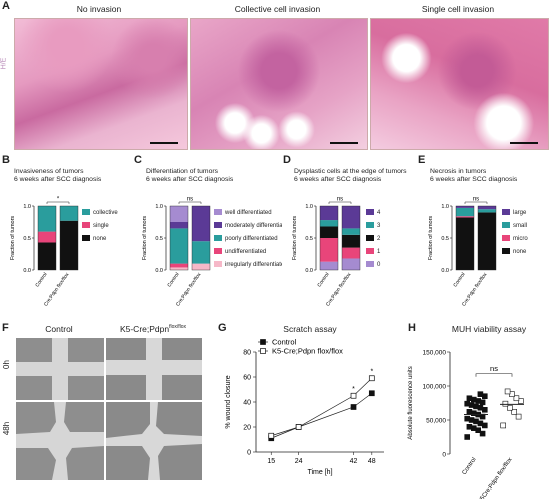 Image resolution: width=550 pixels, height=499 pixels. What do you see at coordinates (222, 328) in the screenshot?
I see `panel-label-g: G` at bounding box center [222, 328].